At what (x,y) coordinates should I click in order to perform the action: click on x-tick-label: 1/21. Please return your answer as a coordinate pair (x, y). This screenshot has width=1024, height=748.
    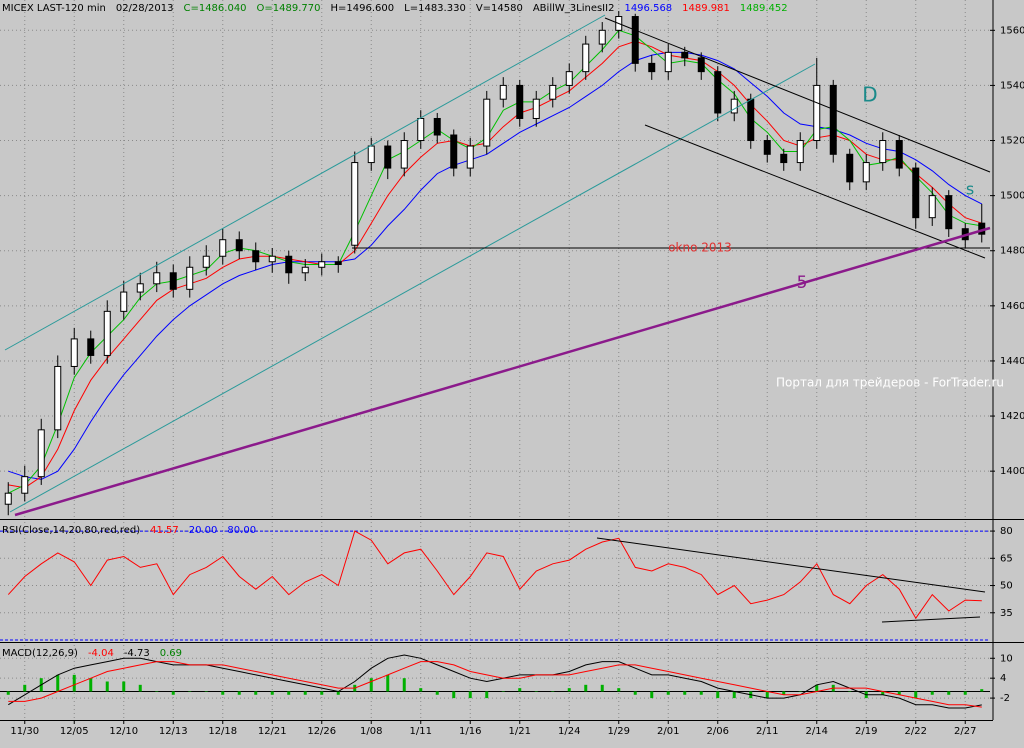
    Looking at the image, I should click on (520, 731).